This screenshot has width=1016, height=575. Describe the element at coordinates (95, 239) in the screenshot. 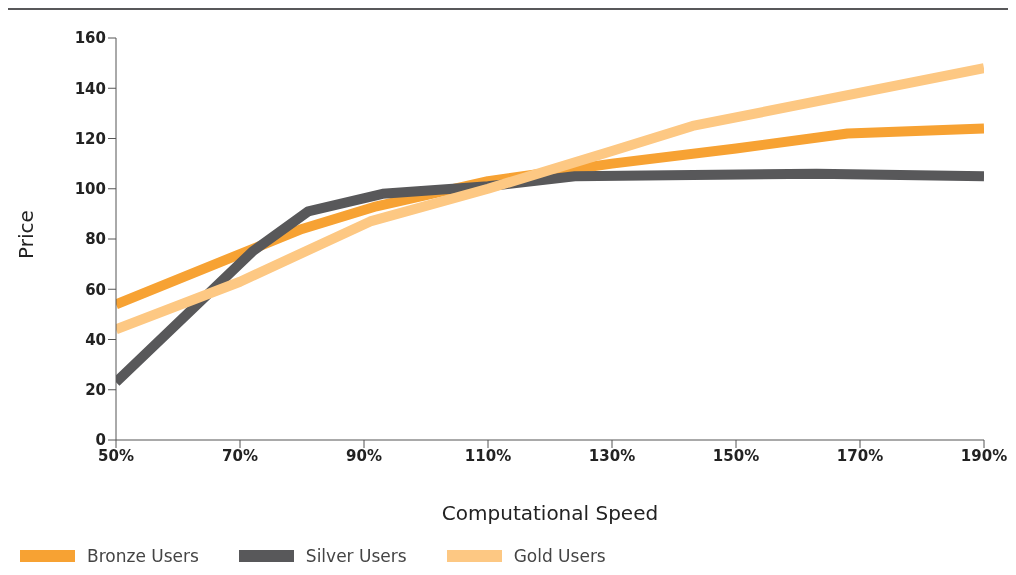

I see `y-tick-label: 80` at that location.